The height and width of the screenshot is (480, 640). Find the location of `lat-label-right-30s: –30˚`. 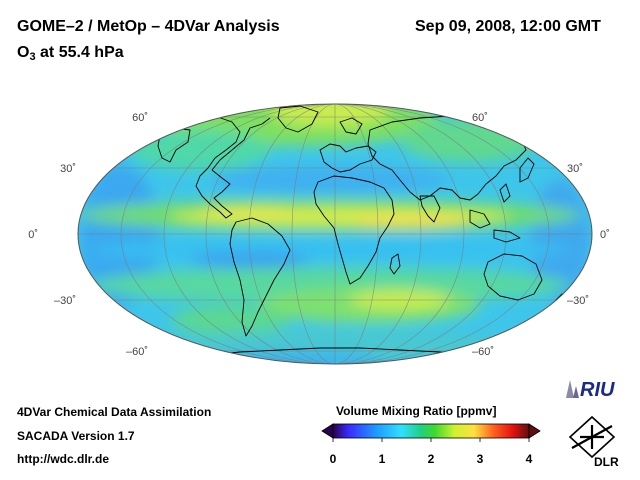

lat-label-right-30s: –30˚ is located at coordinates (578, 301).